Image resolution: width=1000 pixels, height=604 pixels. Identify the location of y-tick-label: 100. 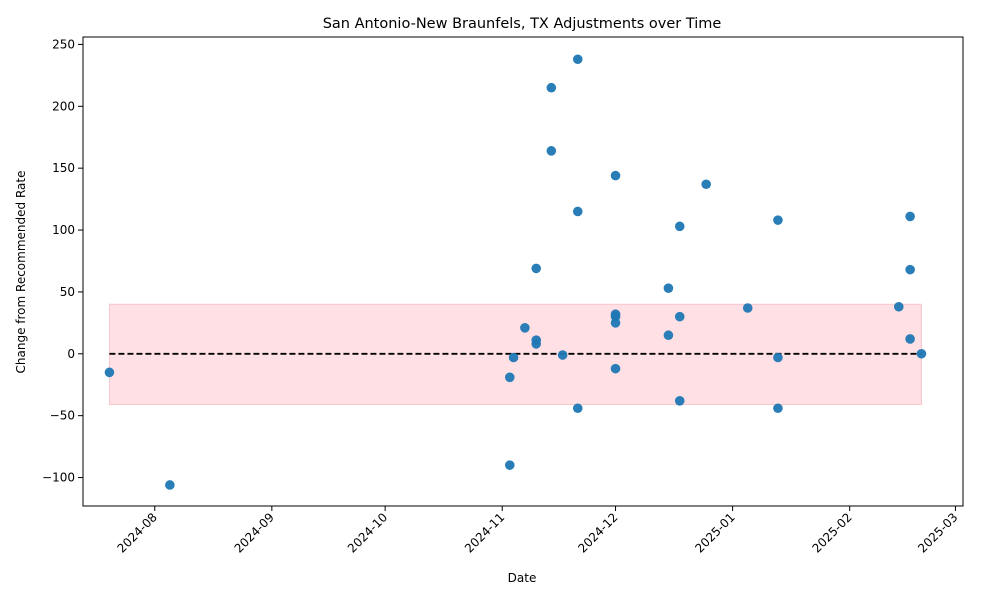
(63, 230).